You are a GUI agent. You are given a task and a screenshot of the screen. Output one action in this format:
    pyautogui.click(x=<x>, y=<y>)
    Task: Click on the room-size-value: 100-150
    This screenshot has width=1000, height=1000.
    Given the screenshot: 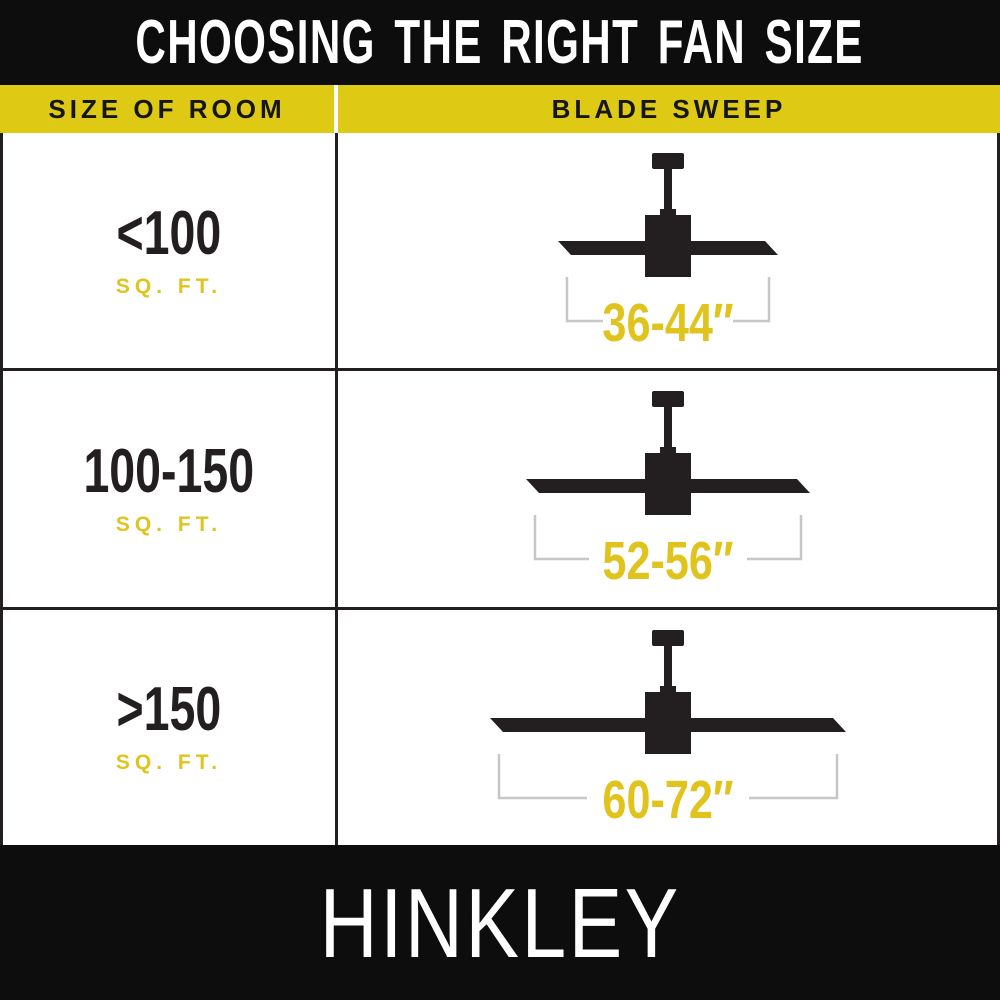 What is the action you would take?
    pyautogui.click(x=169, y=471)
    